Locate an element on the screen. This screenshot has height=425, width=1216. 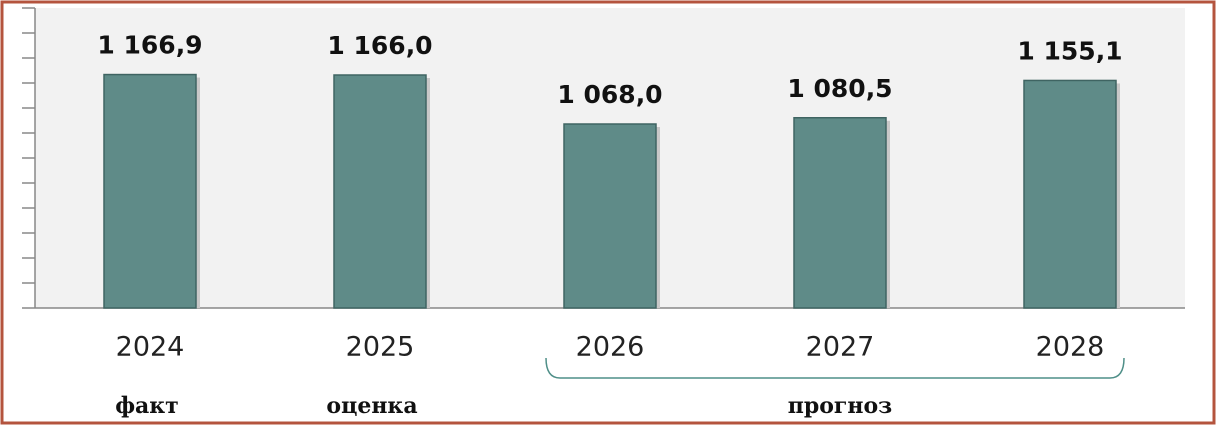
value-label: 1 068,0 is located at coordinates (609, 94).